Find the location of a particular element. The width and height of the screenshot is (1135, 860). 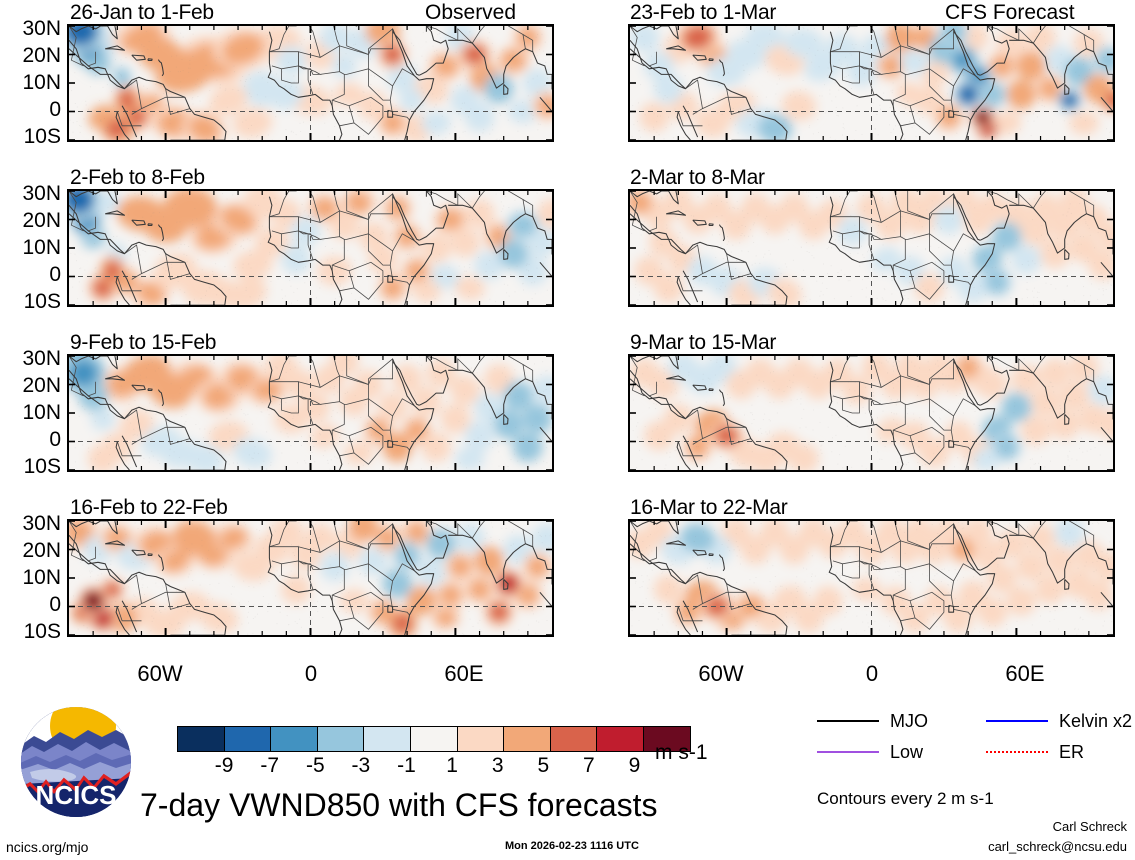

colorbar-tick-3: 3 is located at coordinates (497, 765).